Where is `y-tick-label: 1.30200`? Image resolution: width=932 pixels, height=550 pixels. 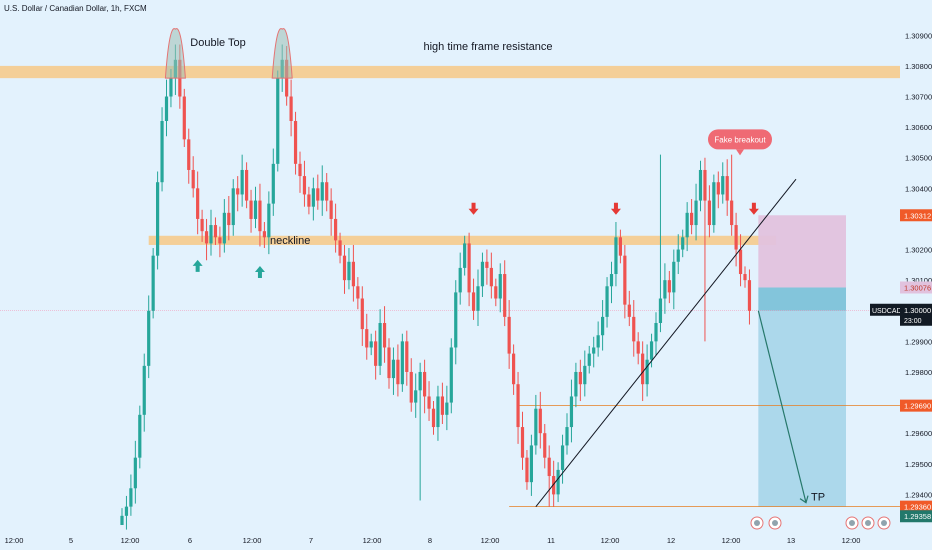
y-tick-label: 1.30200 is located at coordinates (918, 250).